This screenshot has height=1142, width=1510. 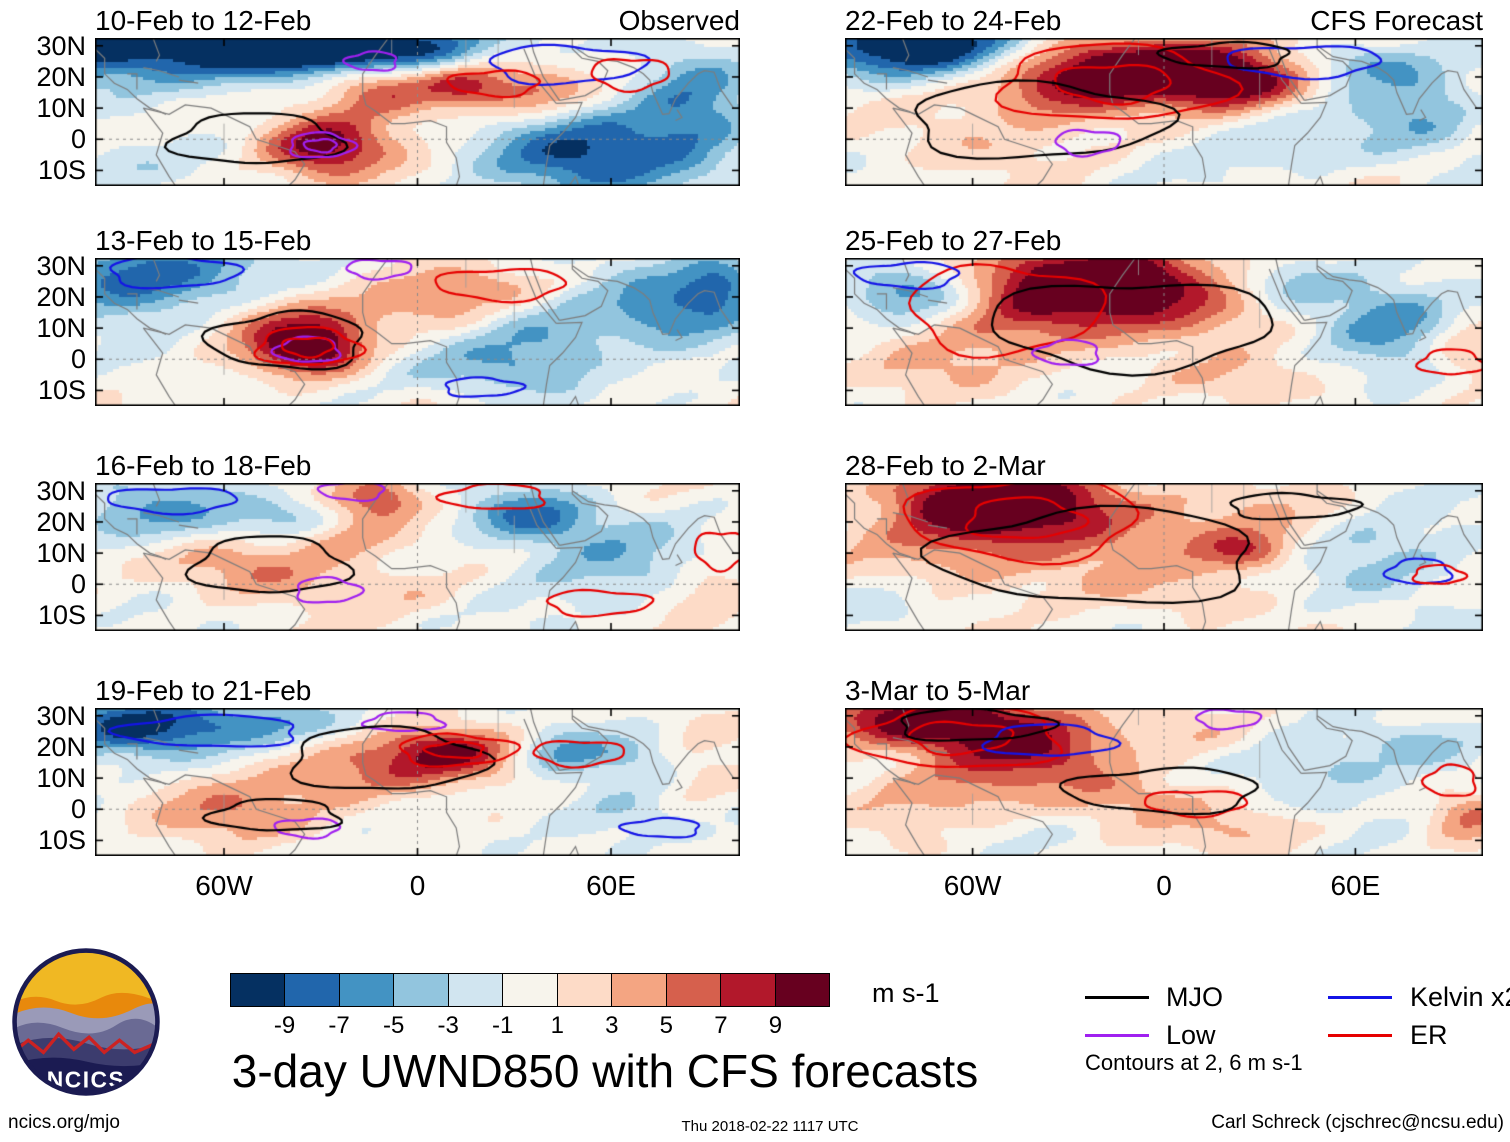 I want to click on colorbar-units: m s-1, so click(x=906, y=993).